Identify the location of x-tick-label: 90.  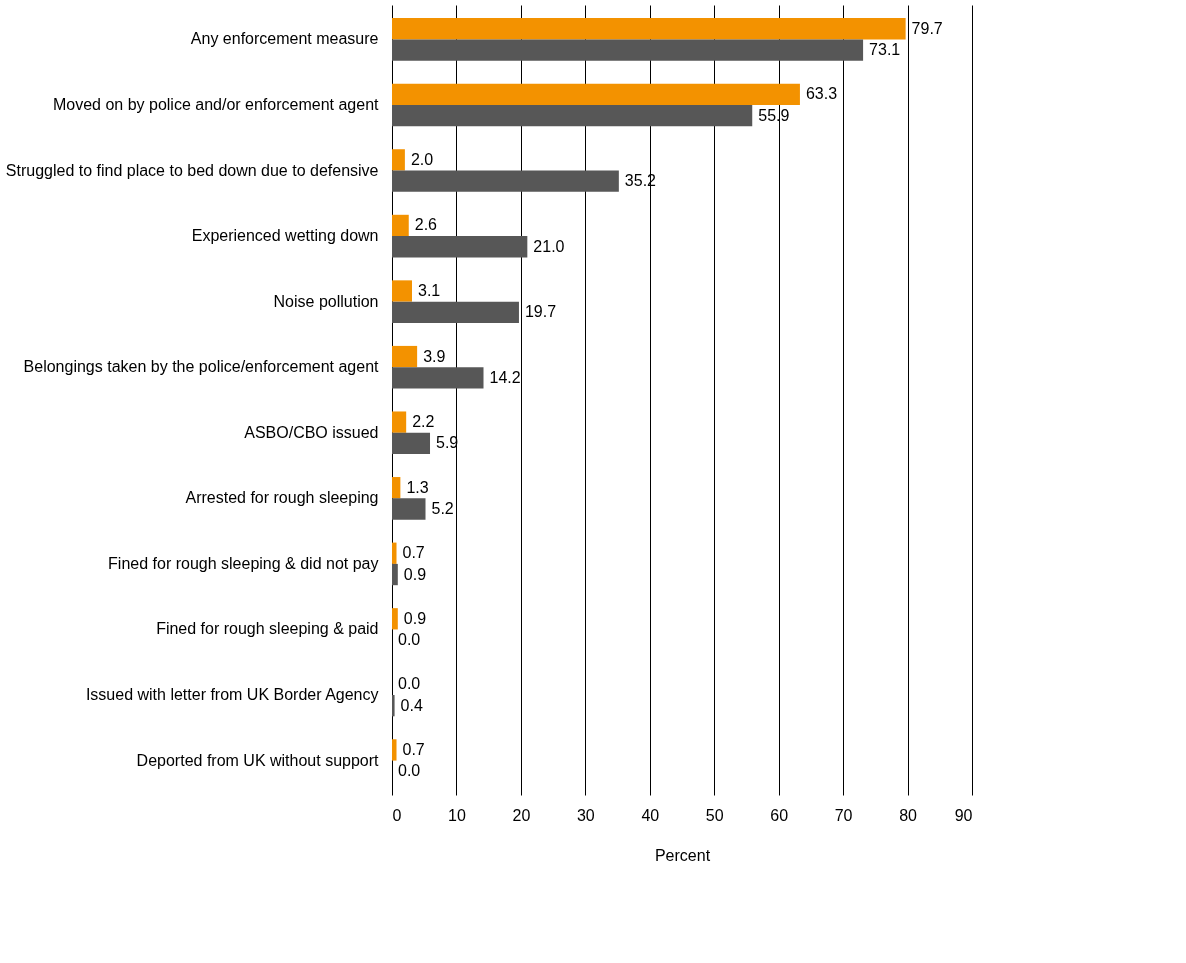
(963, 815).